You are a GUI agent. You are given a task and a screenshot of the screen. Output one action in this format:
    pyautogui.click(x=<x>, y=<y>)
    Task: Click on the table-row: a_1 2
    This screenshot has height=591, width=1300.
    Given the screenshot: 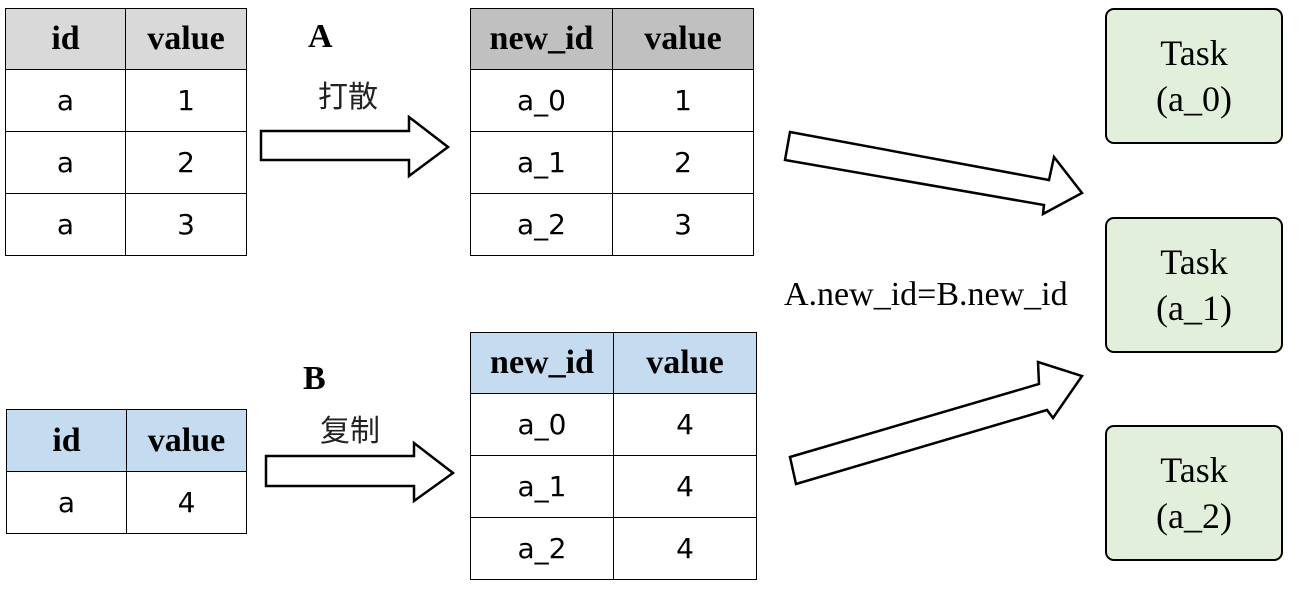 What is the action you would take?
    pyautogui.click(x=612, y=162)
    